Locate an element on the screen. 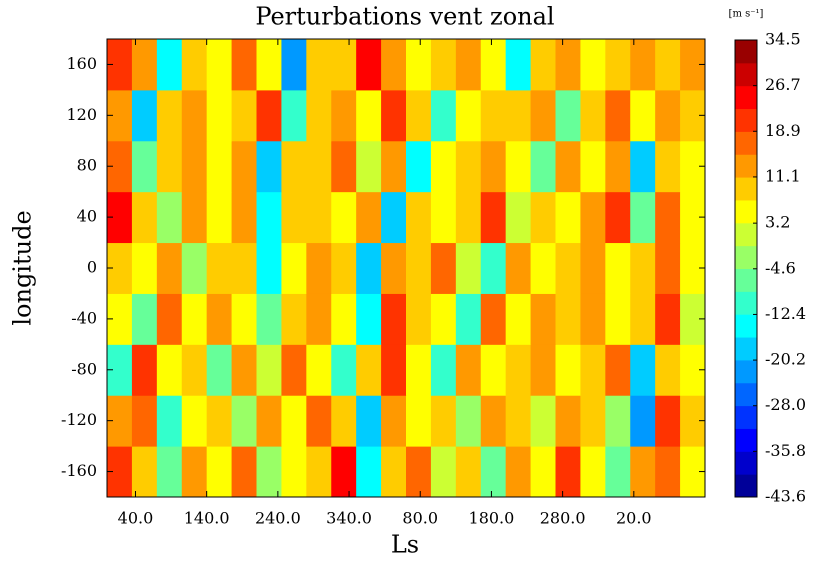 The image size is (816, 561). y-tick-label: -160 is located at coordinates (79, 470).